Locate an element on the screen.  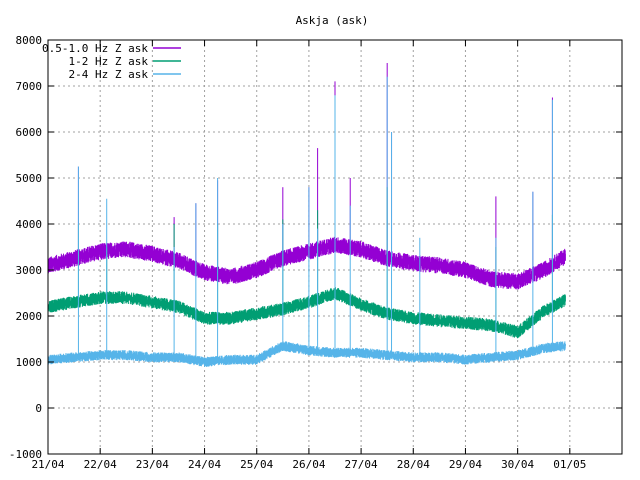
y-tick-label: 3000 is located at coordinates (29, 270).